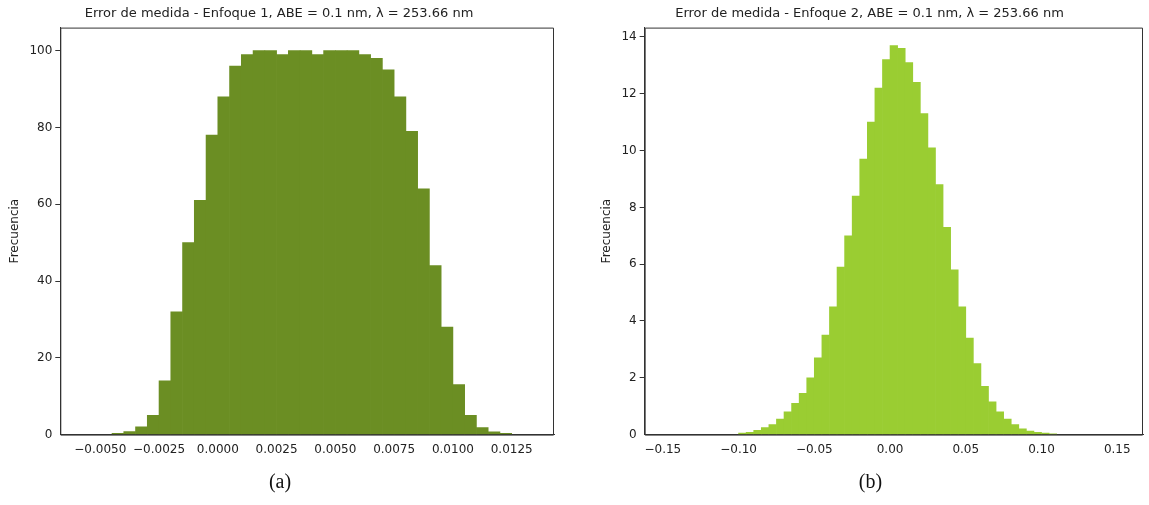 This screenshot has height=505, width=1149. What do you see at coordinates (738, 448) in the screenshot?
I see `x-tick-label: −0.10` at bounding box center [738, 448].